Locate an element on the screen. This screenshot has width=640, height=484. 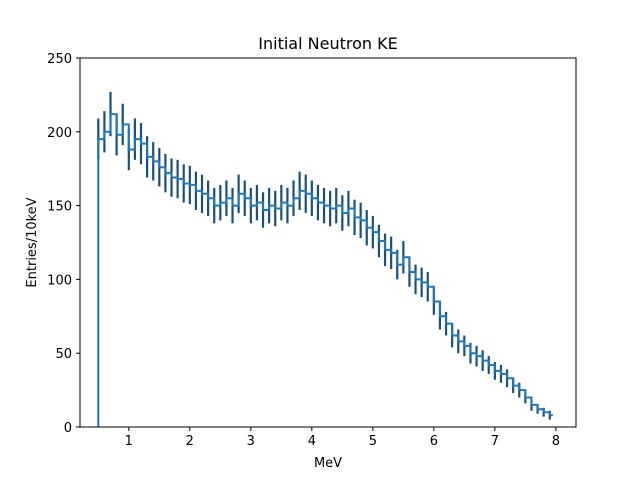
x-tick-label: 3 is located at coordinates (251, 441).